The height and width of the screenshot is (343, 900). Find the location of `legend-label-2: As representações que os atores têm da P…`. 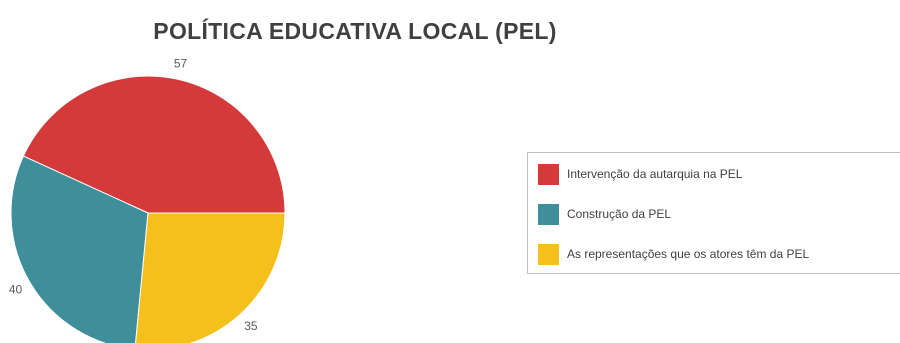

legend-label-2: As representações que os atores têm da P… is located at coordinates (688, 254).